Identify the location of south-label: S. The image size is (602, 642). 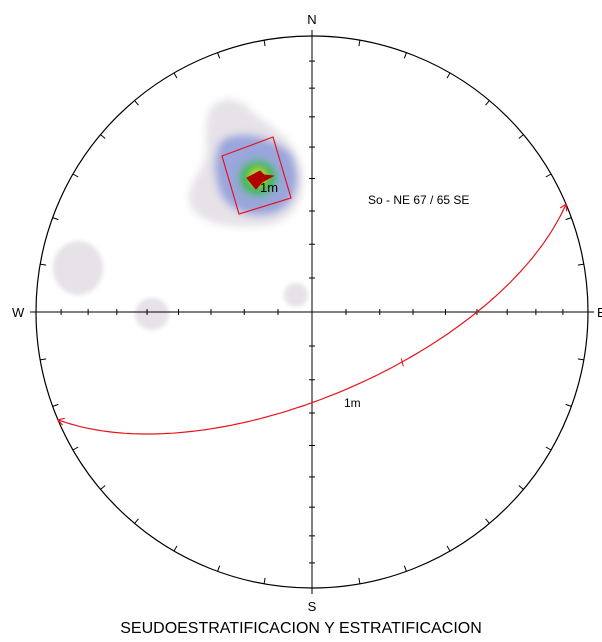
(312, 606).